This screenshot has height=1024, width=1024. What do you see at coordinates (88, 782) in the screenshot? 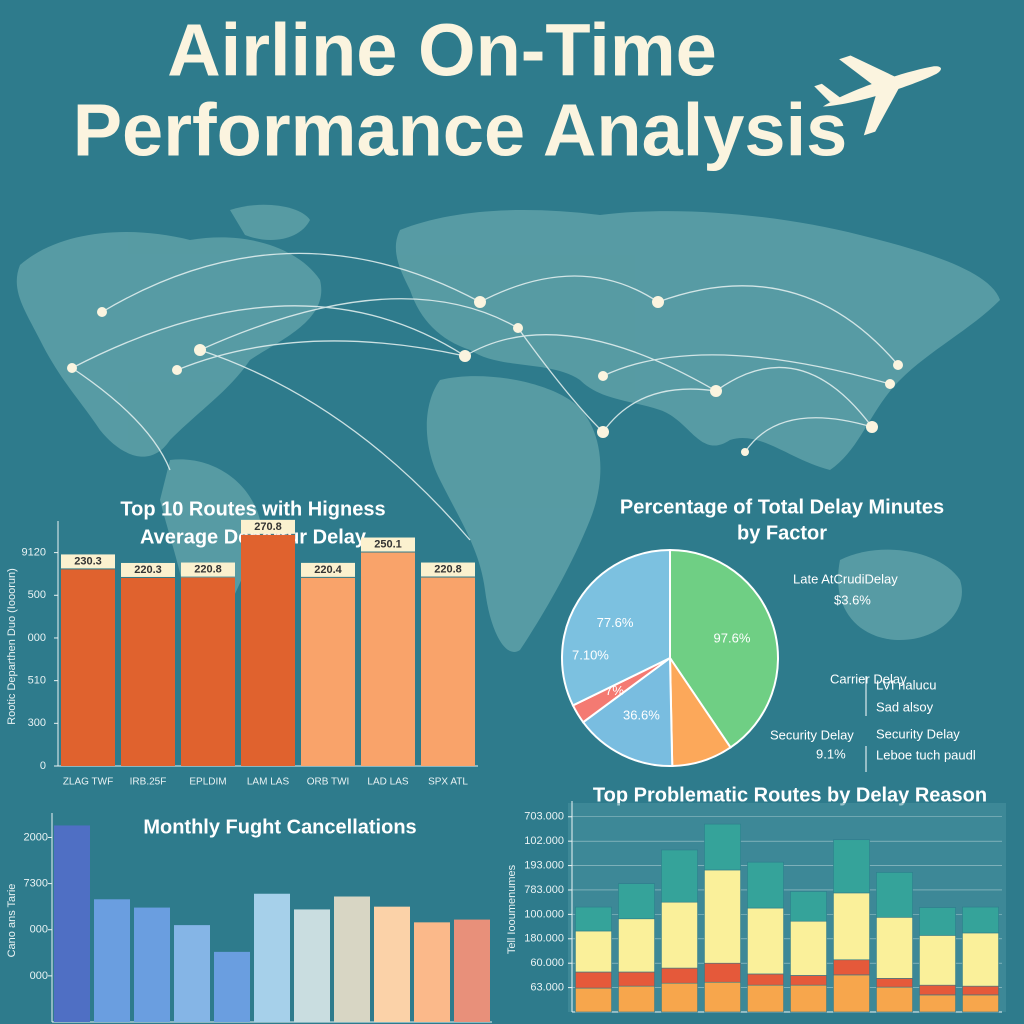
I see `x-tick-label: ZLAG TWF` at bounding box center [88, 782].